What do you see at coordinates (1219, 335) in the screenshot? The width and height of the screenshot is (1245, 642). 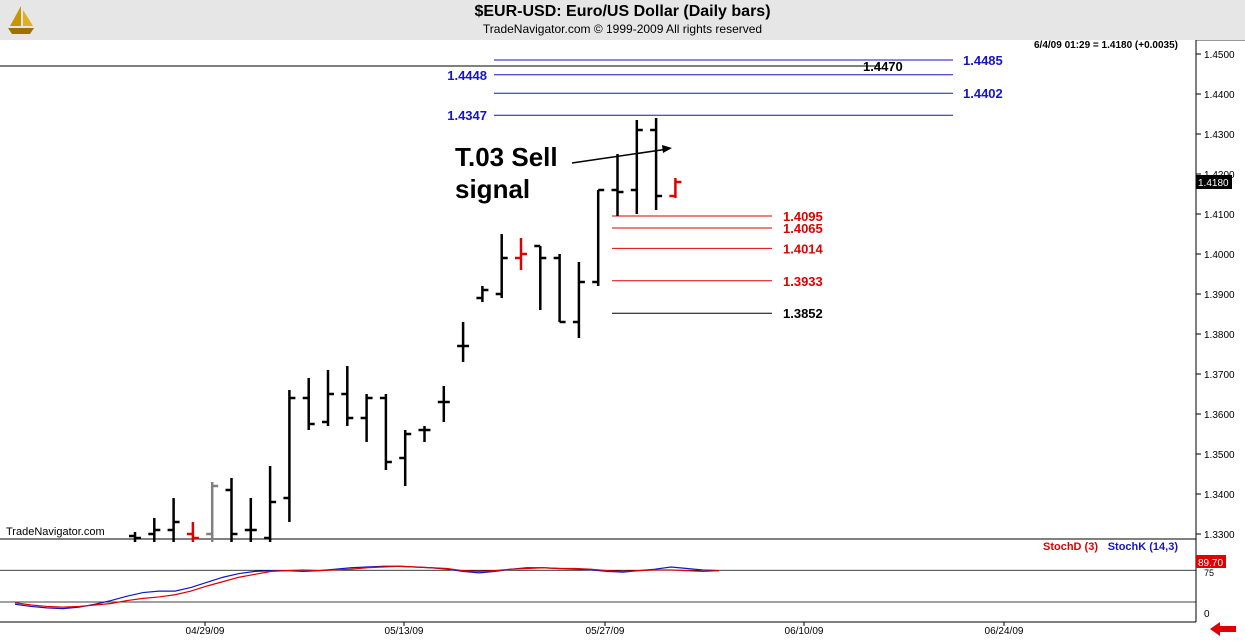 I see `price-tick-label: 1.3800` at bounding box center [1219, 335].